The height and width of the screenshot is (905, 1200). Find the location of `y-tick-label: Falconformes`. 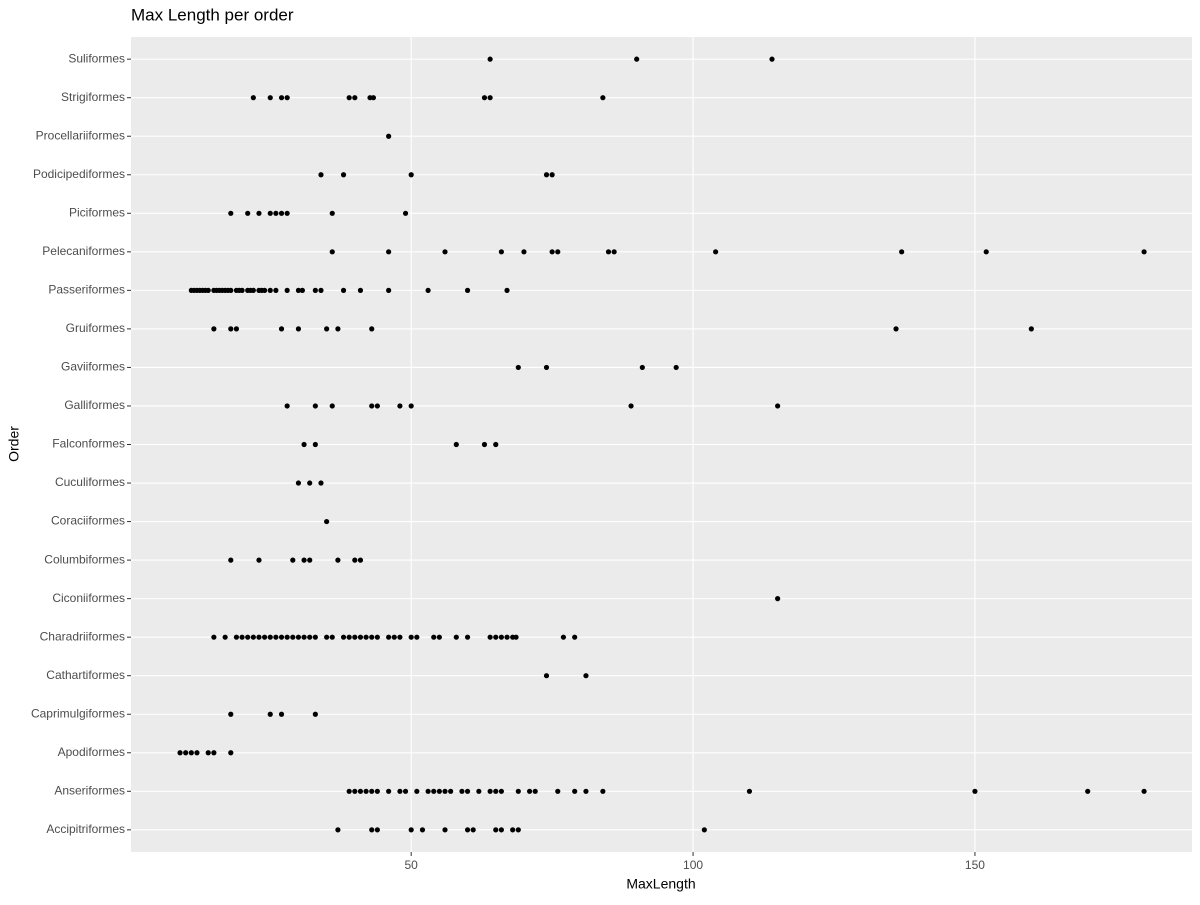

y-tick-label: Falconformes is located at coordinates (88, 444).